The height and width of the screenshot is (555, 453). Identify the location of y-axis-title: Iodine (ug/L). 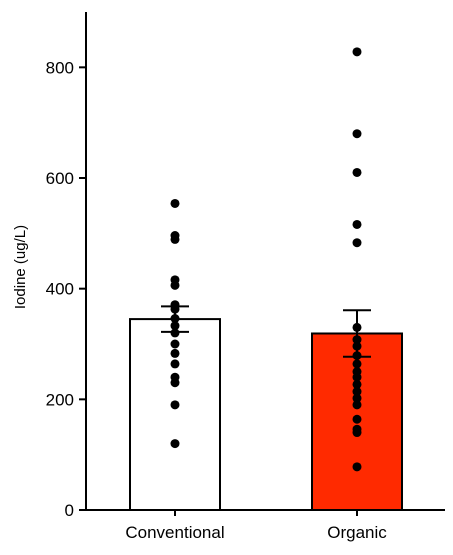
(20, 267).